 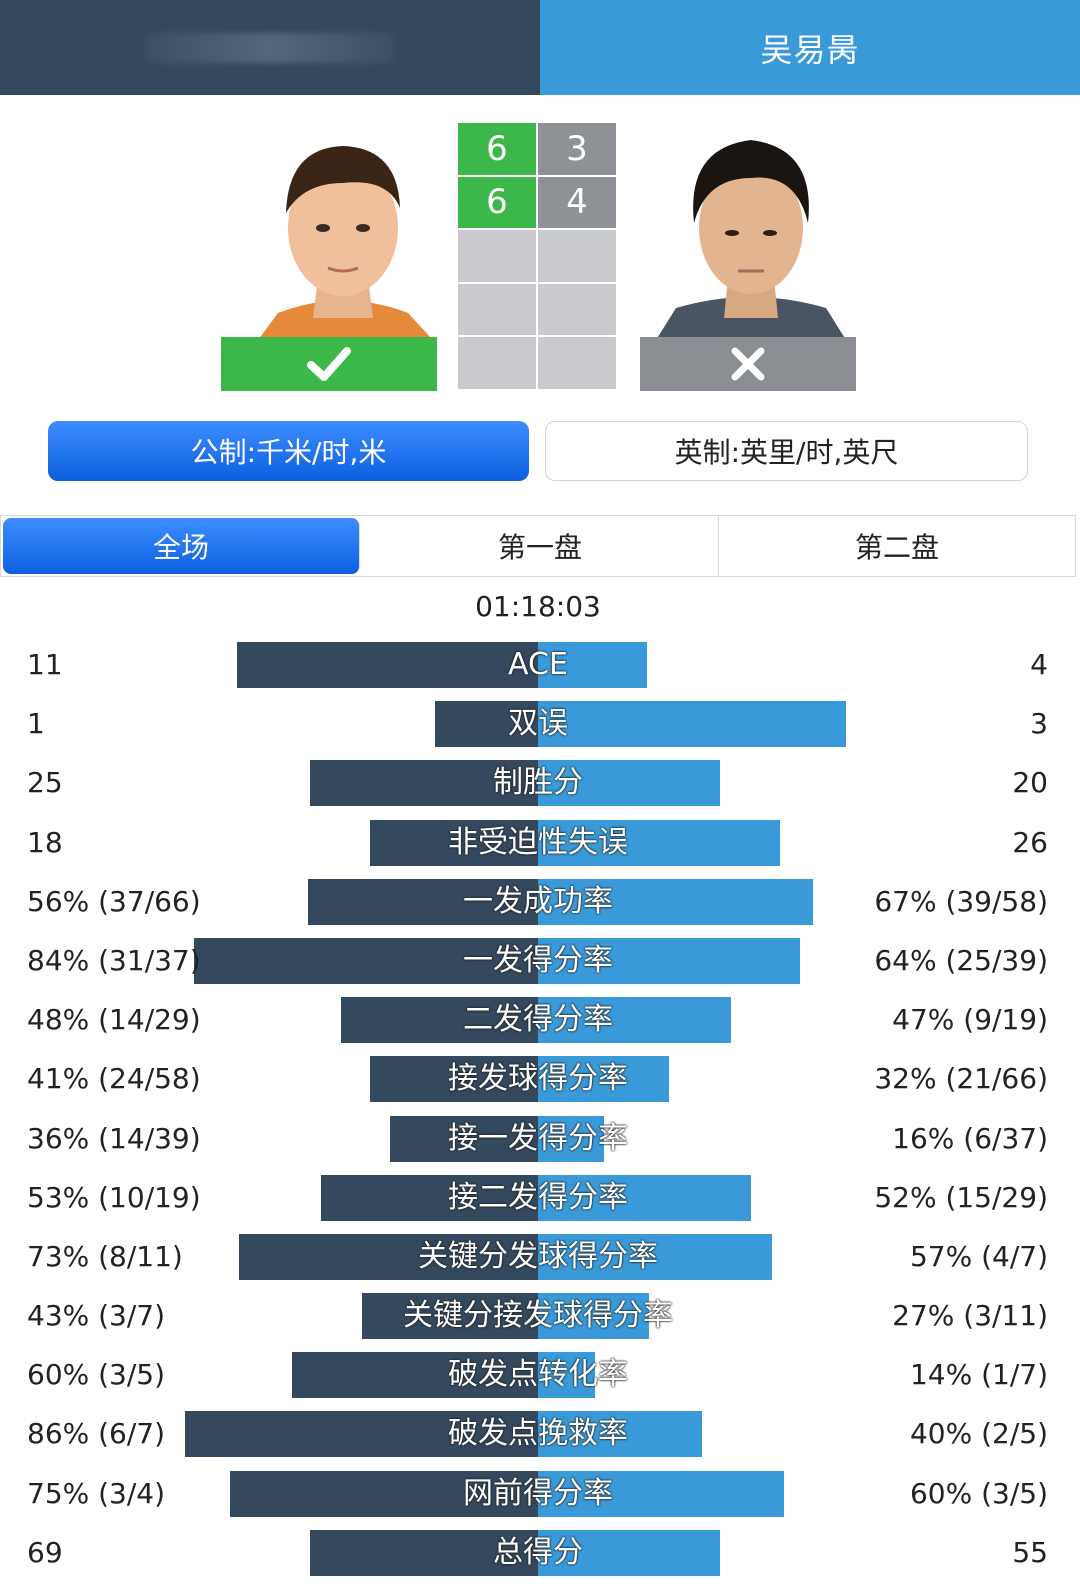 I want to click on stat-row: 18 26 非受迫性失误, so click(x=540, y=849).